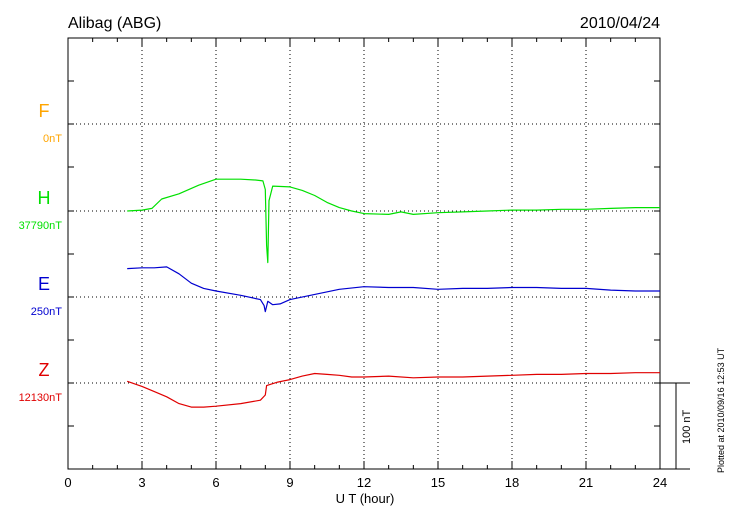 Image resolution: width=730 pixels, height=520 pixels. What do you see at coordinates (393, 390) in the screenshot?
I see `series-line-z` at bounding box center [393, 390].